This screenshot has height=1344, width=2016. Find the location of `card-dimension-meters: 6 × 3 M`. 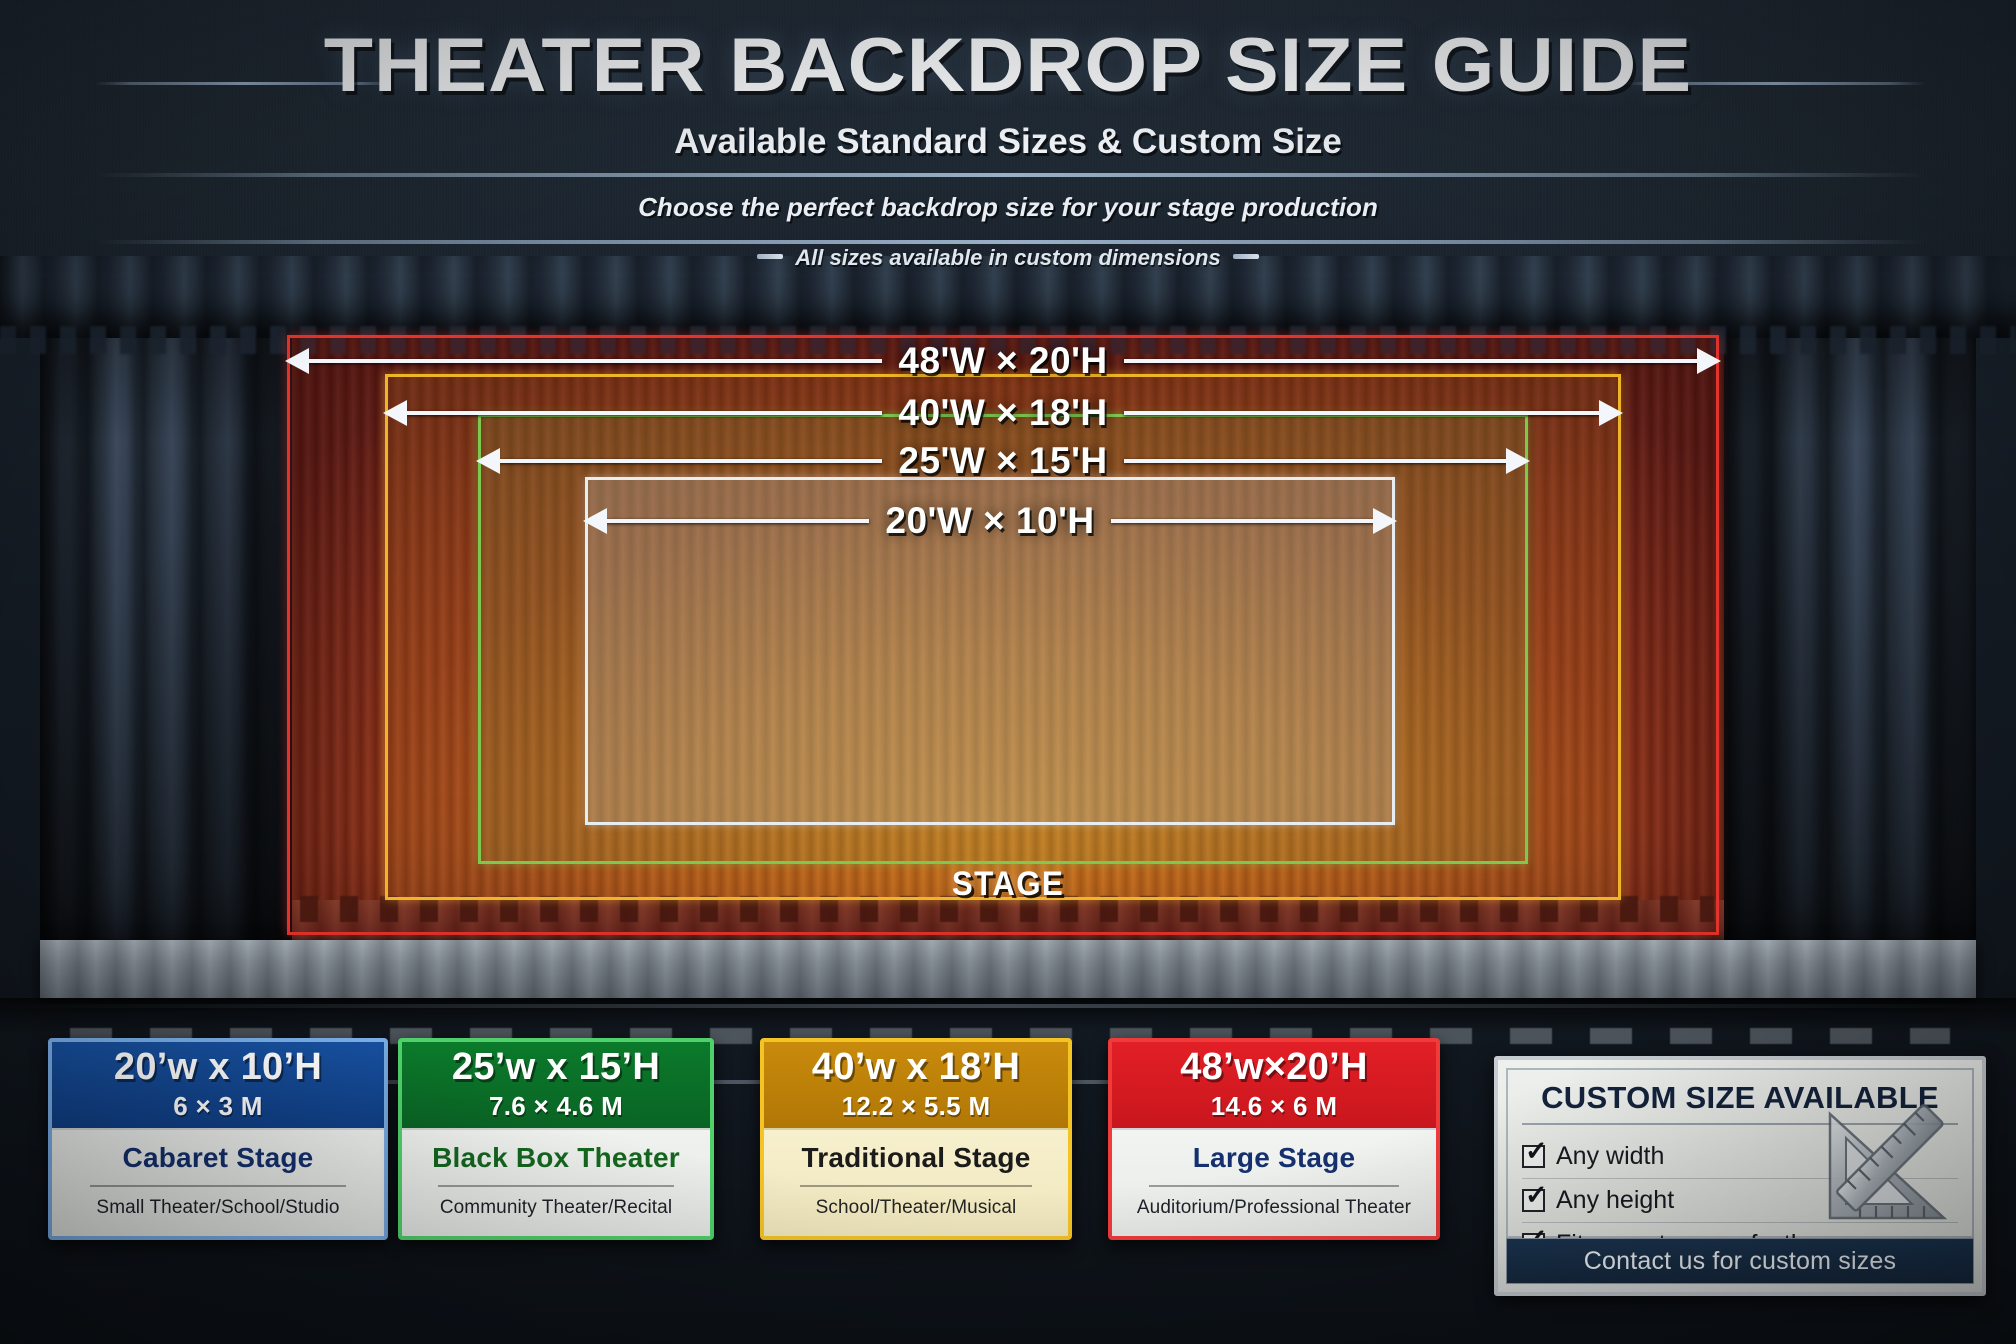

card-dimension-meters: 6 × 3 M is located at coordinates (218, 1106).